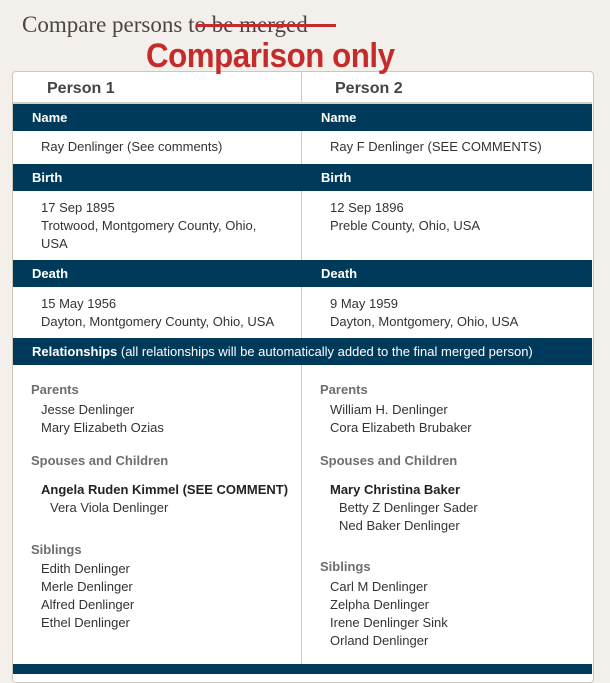  Describe the element at coordinates (158, 321) in the screenshot. I see `death-place: Dayton, Montgomery County, Ohio, USA` at that location.